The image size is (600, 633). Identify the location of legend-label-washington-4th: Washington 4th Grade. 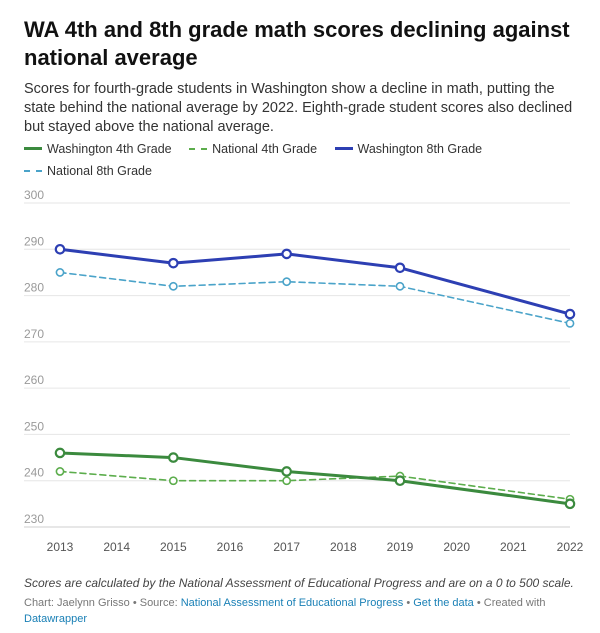
(109, 149).